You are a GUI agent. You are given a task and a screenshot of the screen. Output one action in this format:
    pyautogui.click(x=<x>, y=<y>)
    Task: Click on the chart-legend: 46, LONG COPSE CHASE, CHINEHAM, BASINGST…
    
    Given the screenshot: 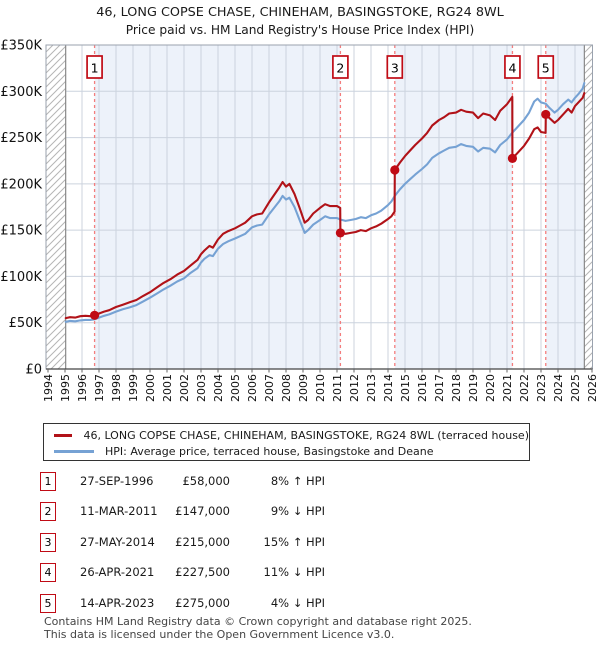 What is the action you would take?
    pyautogui.click(x=286, y=442)
    